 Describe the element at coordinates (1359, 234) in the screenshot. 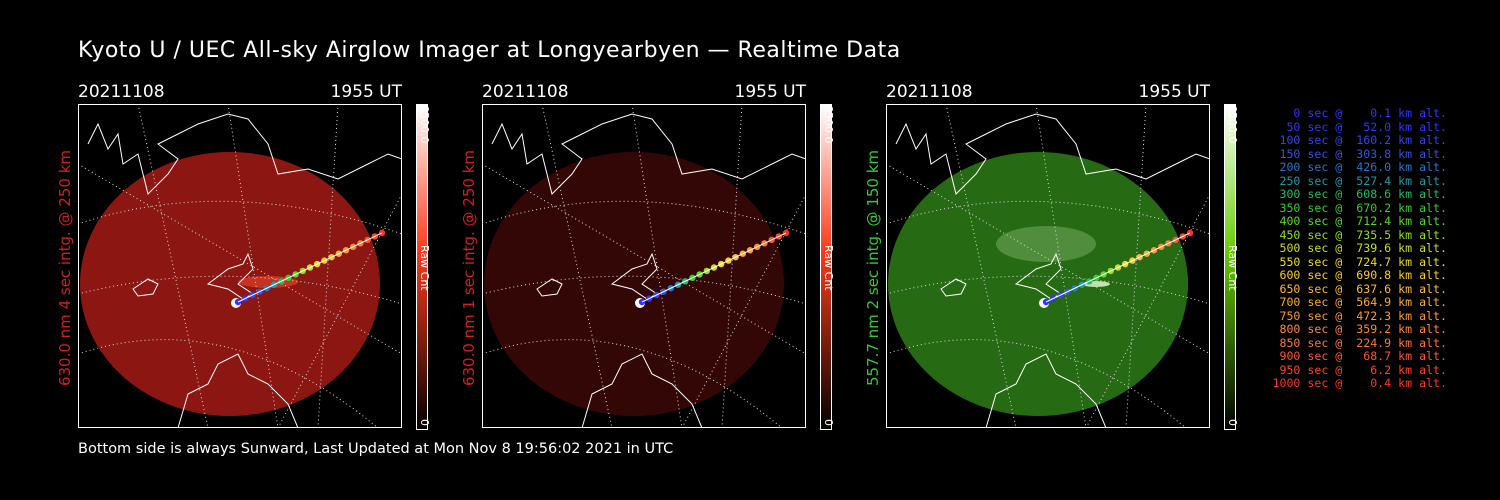

I see `legend-row: 450 sec @ 735.5 km alt.` at that location.